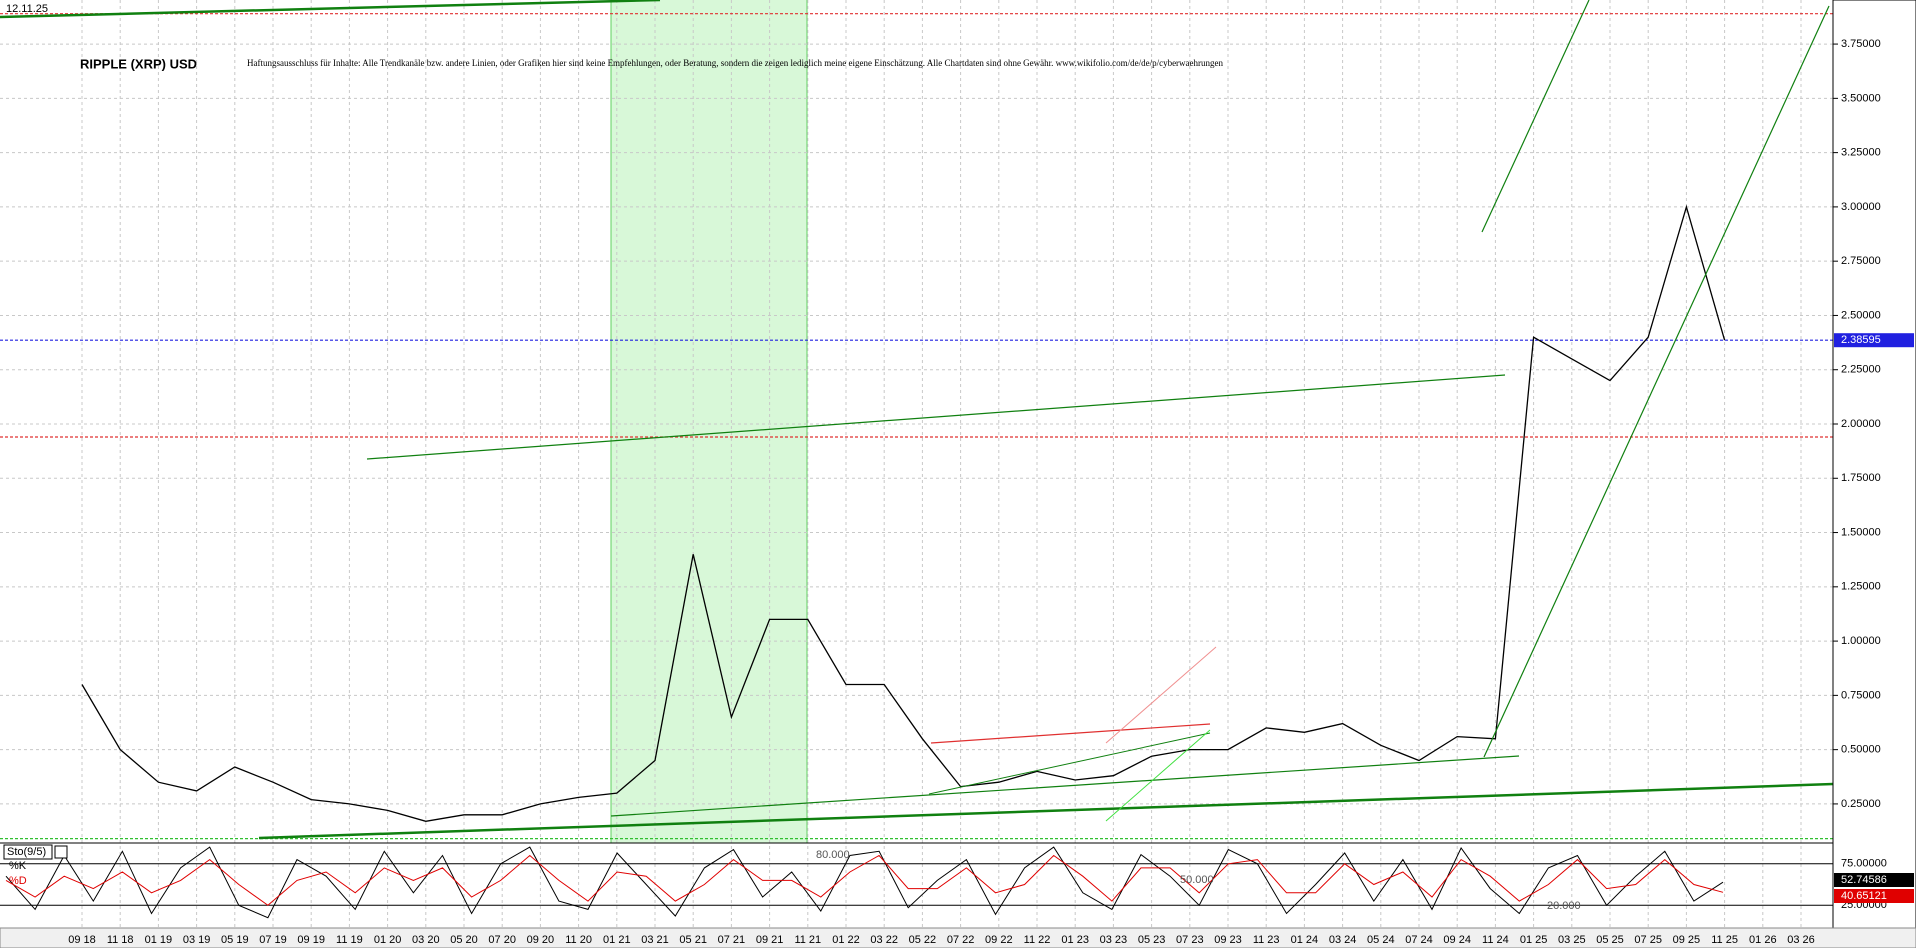 Image resolution: width=1916 pixels, height=948 pixels. What do you see at coordinates (27, 9) in the screenshot?
I see `date-label: 12.11.25` at bounding box center [27, 9].